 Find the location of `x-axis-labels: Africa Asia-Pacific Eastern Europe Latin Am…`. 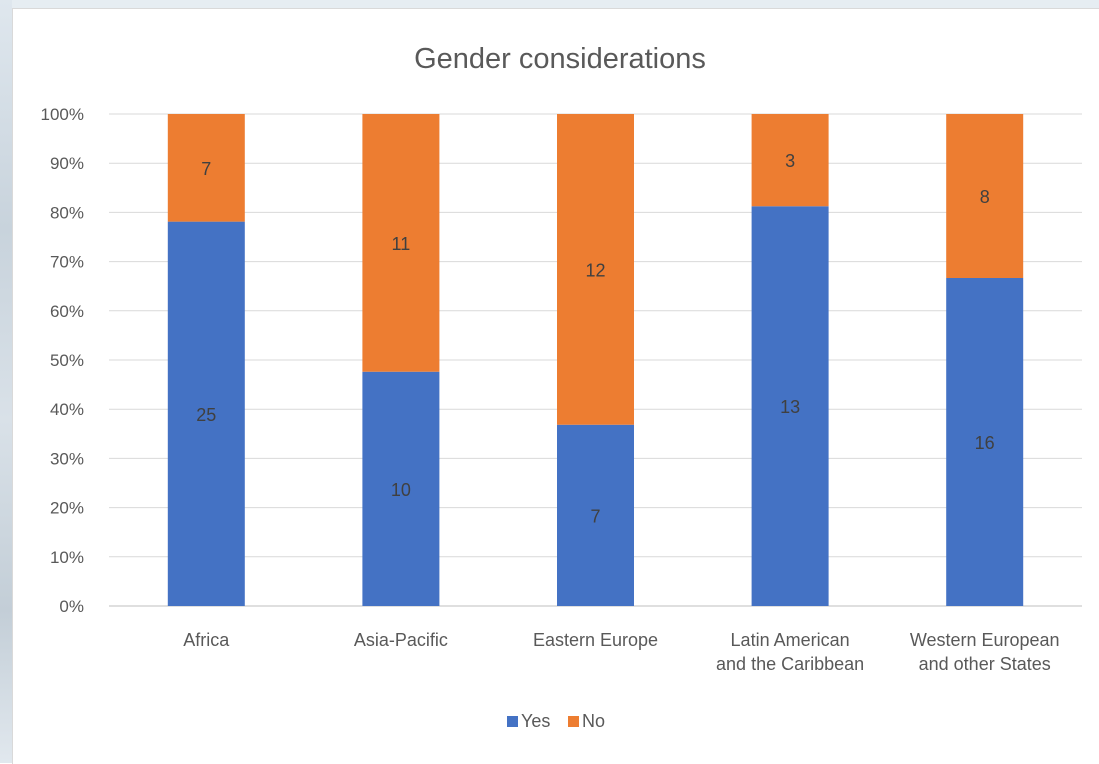

x-axis-labels: Africa Asia-Pacific Eastern Europe Latin Am… is located at coordinates (621, 652).